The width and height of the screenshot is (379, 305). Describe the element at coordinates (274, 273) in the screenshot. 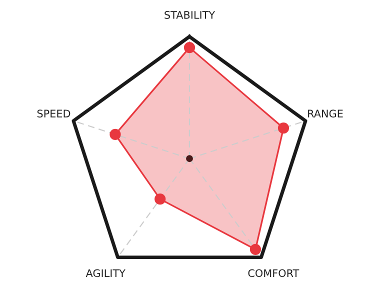

I see `spoke-label: COMFORT` at that location.